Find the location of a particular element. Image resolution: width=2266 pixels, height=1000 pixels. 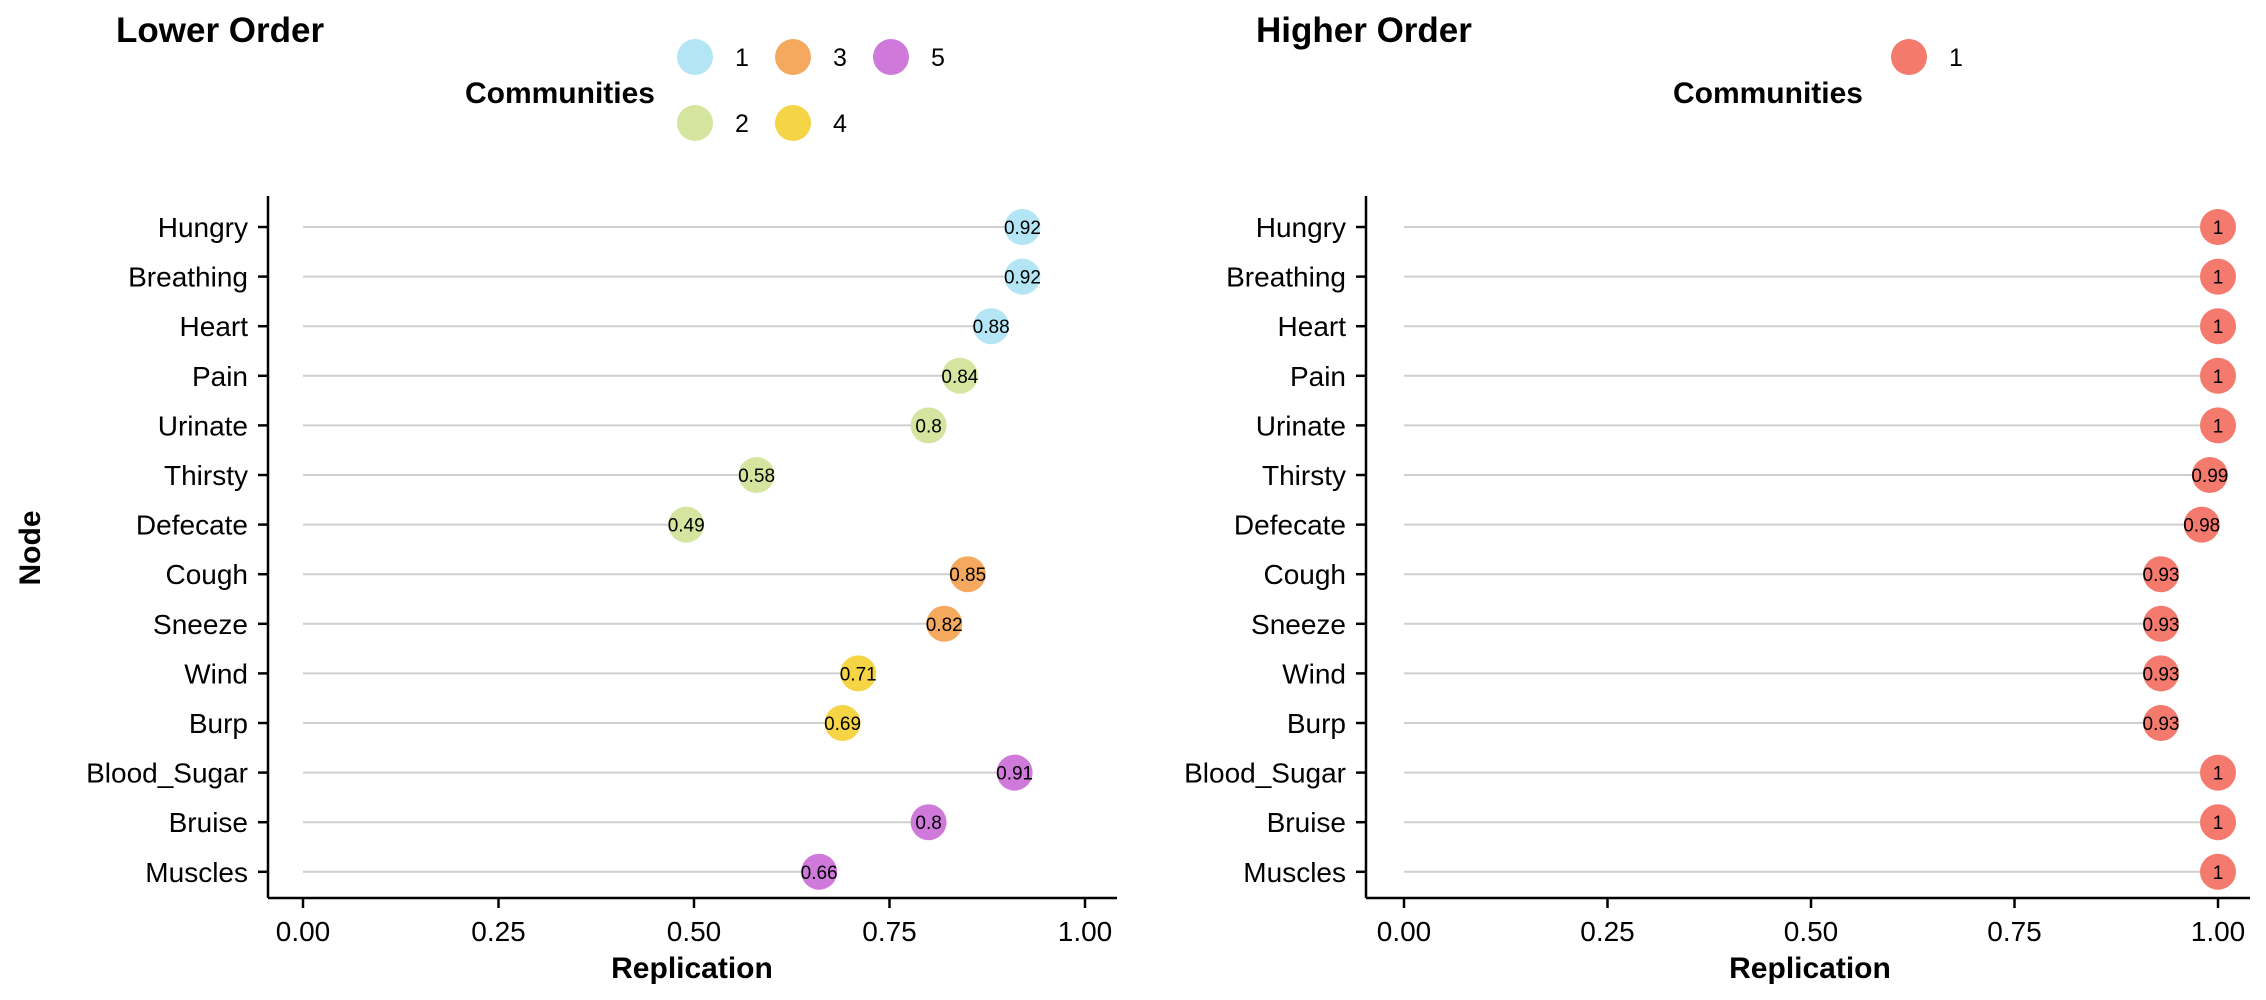

x-tick-label: 0.75 is located at coordinates (889, 931).